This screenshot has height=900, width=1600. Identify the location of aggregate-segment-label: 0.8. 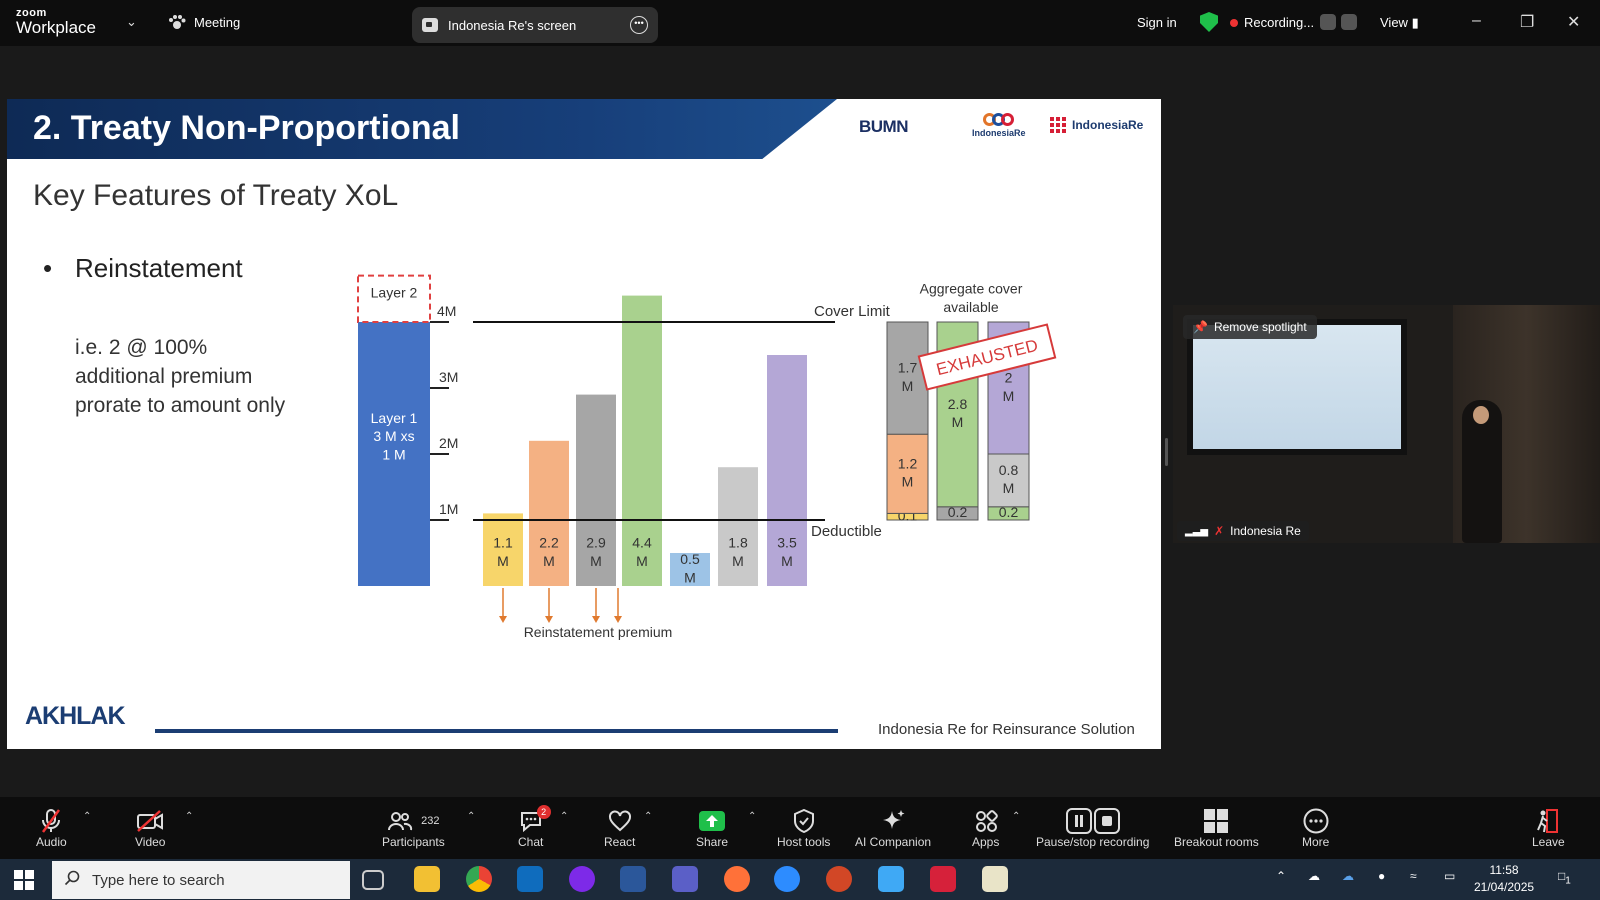
(1009, 470).